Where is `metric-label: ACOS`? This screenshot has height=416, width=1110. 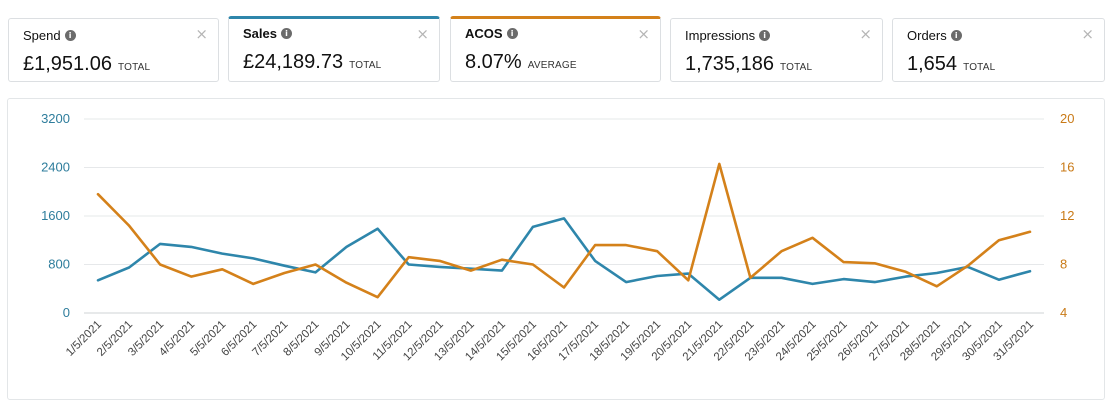 metric-label: ACOS is located at coordinates (484, 33).